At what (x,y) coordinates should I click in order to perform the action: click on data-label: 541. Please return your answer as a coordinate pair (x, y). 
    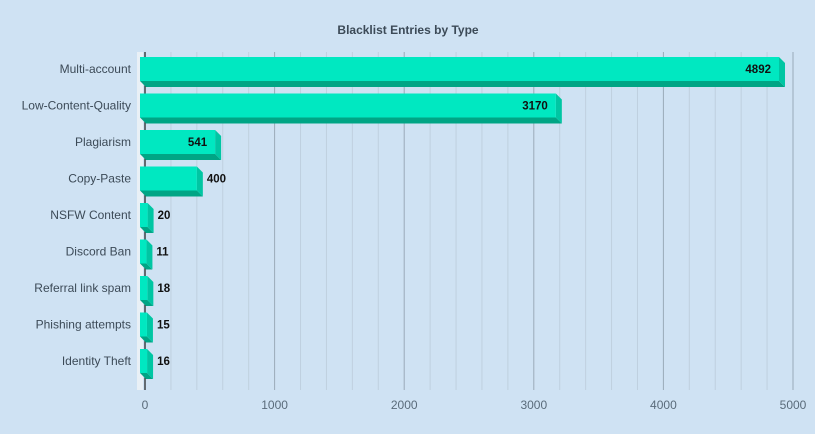
    Looking at the image, I should click on (198, 143).